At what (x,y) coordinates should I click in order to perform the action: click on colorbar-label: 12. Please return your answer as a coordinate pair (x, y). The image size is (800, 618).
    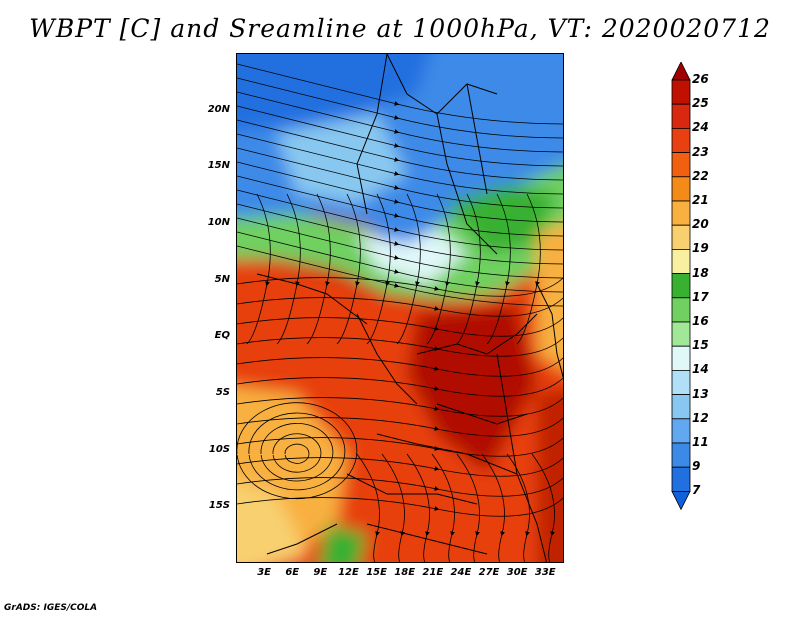
    Looking at the image, I should click on (700, 417).